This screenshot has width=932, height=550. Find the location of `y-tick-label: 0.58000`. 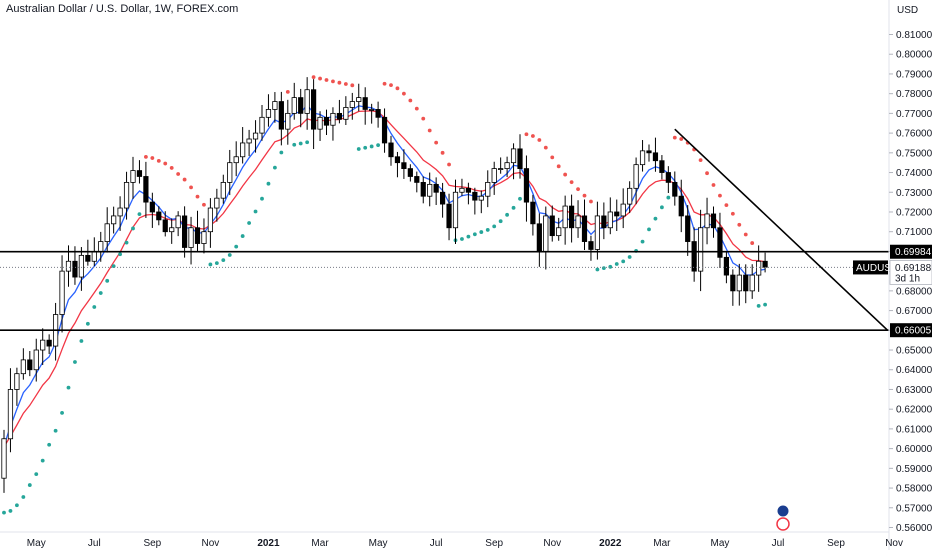

y-tick-label: 0.58000 is located at coordinates (914, 489).